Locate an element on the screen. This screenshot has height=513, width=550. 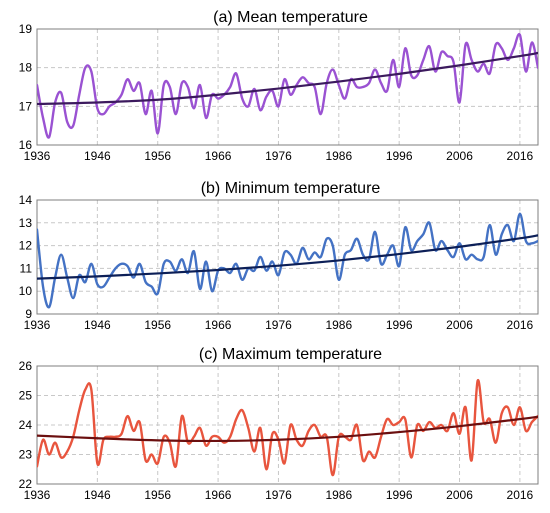
y-tick-label: 14 is located at coordinates (26, 200).